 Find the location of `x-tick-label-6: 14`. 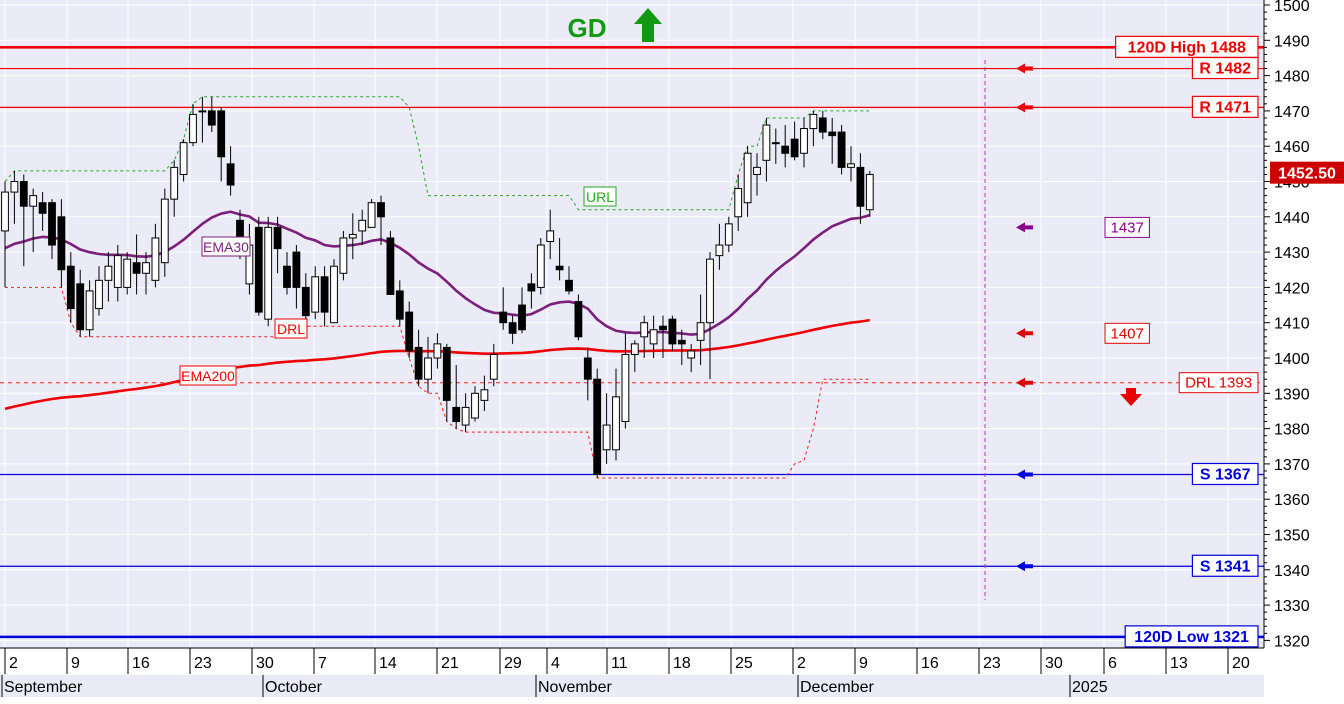

x-tick-label-6: 14 is located at coordinates (388, 663).